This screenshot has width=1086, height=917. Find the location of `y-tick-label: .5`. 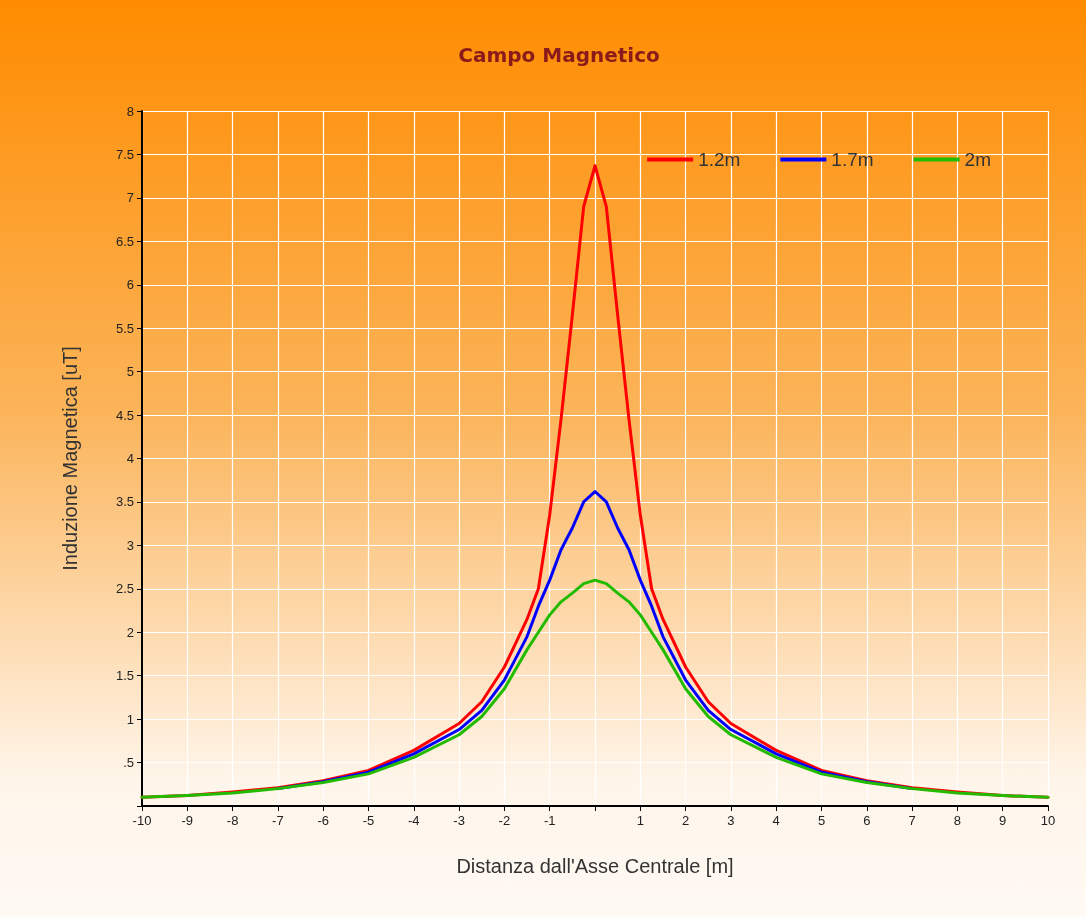

y-tick-label: .5 is located at coordinates (128, 763).